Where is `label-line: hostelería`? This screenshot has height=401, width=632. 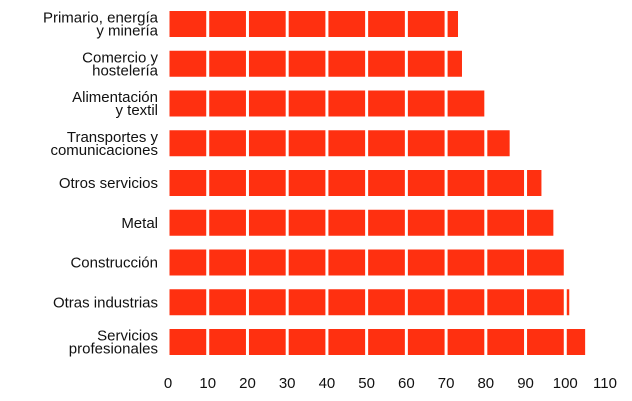
label-line: hostelería is located at coordinates (125, 70).